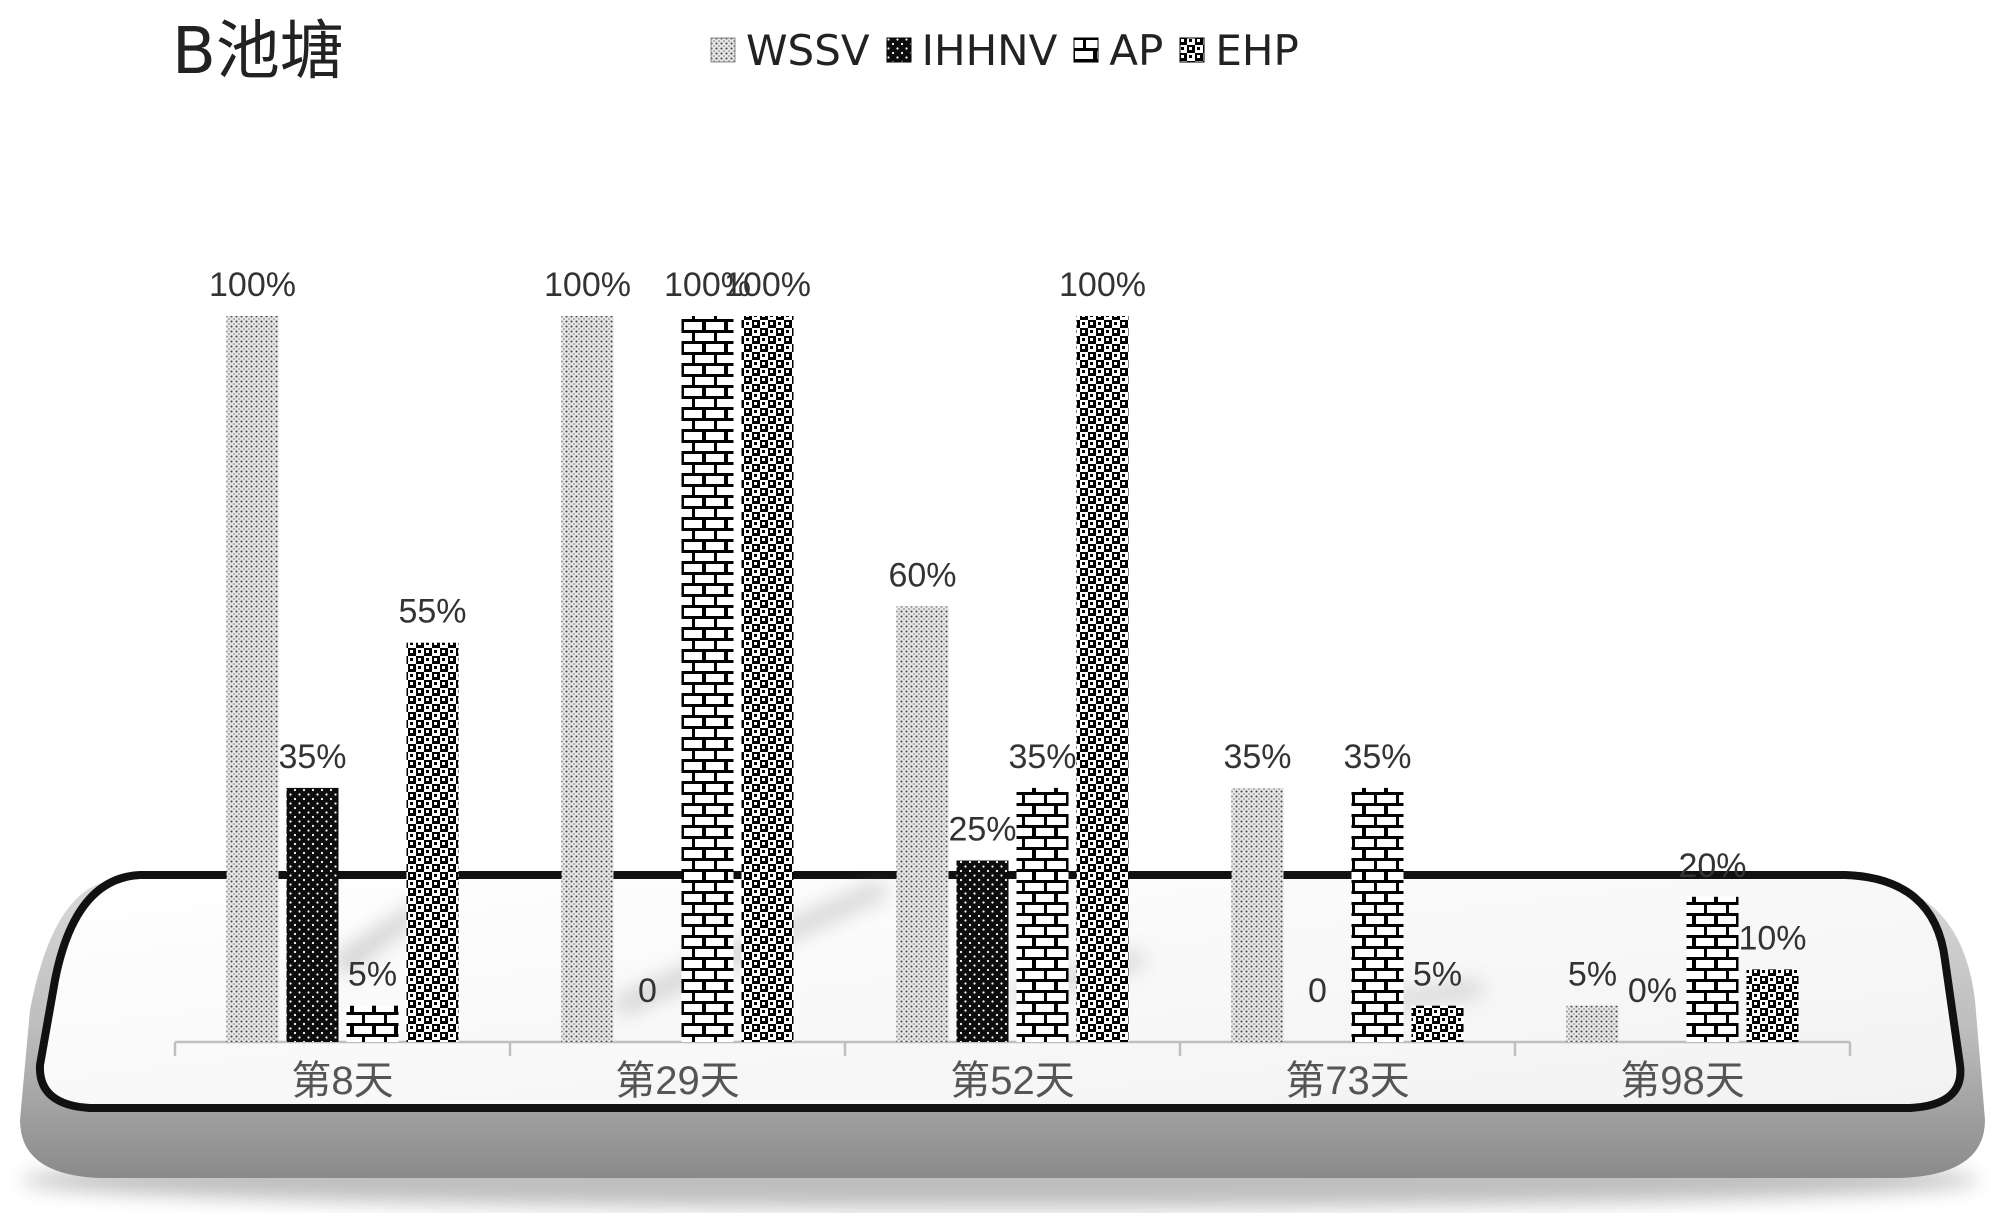  What do you see at coordinates (1136, 50) in the screenshot?
I see `legend-label: AP` at bounding box center [1136, 50].